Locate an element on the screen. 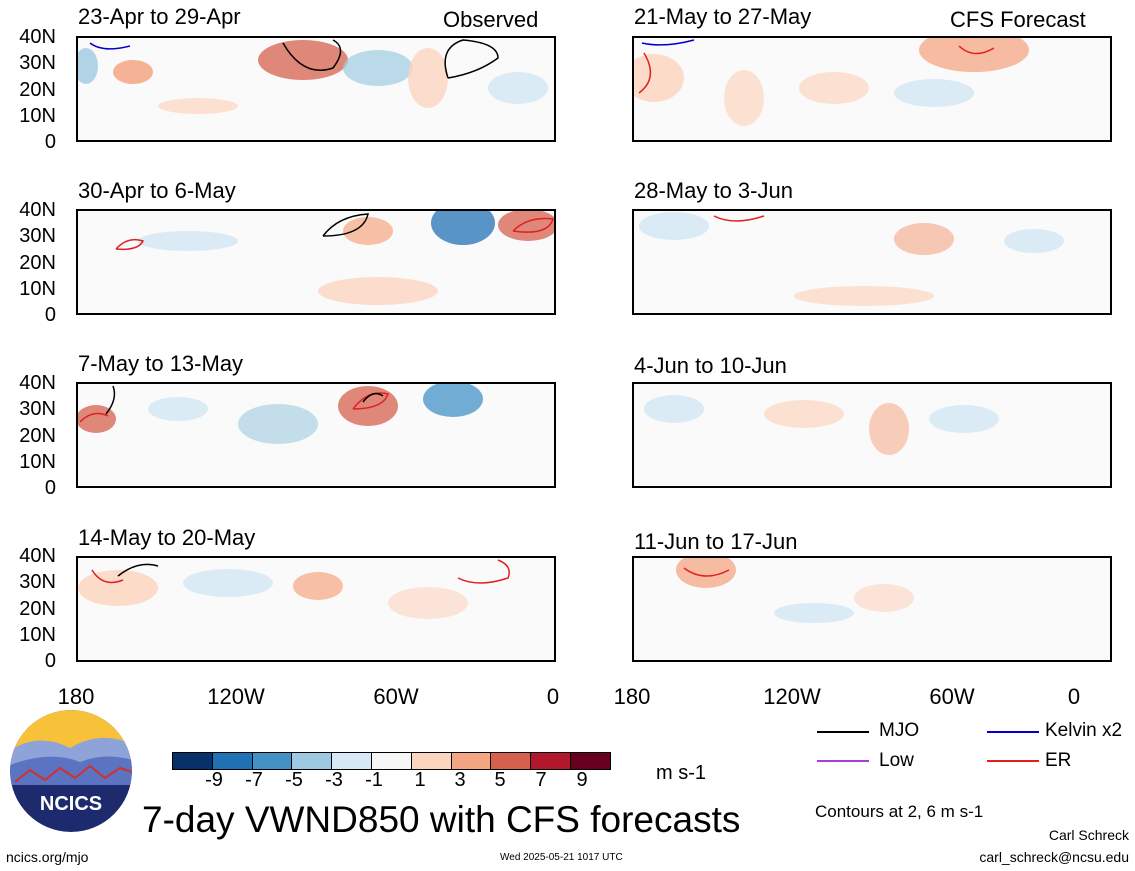  colorbar is located at coordinates (391, 761).